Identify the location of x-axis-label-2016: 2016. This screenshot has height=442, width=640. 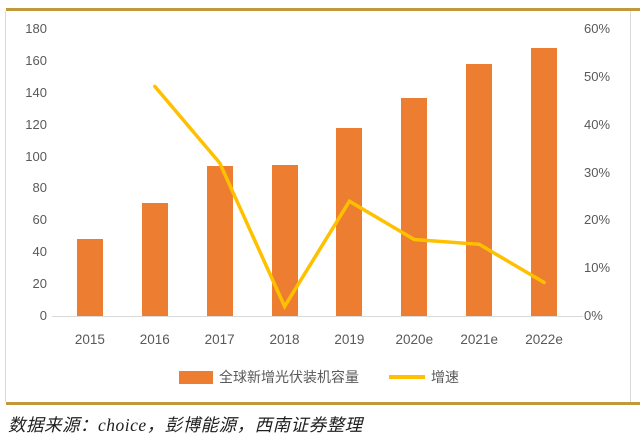
(154, 339).